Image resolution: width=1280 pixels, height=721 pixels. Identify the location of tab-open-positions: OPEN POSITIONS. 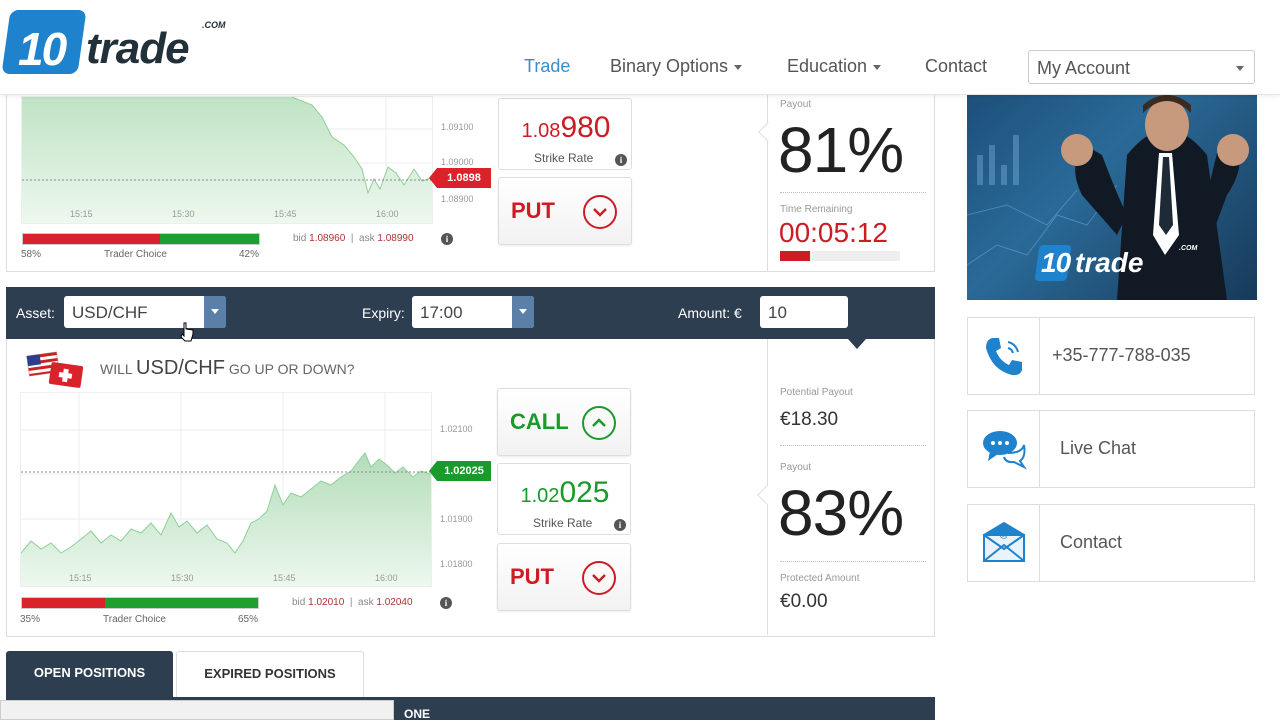
(89, 674).